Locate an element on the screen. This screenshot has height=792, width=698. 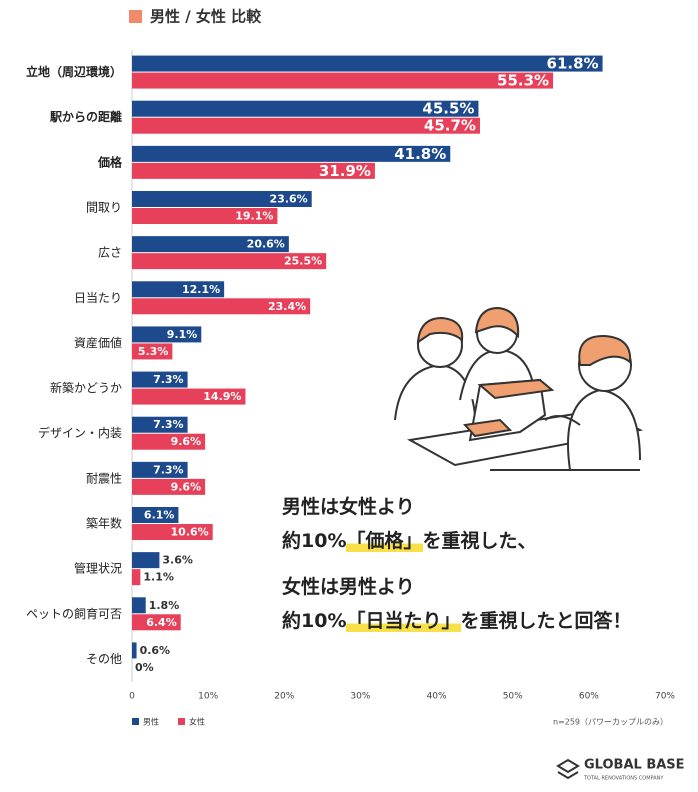
y-tick-label: 管理状況 is located at coordinates (98, 568).